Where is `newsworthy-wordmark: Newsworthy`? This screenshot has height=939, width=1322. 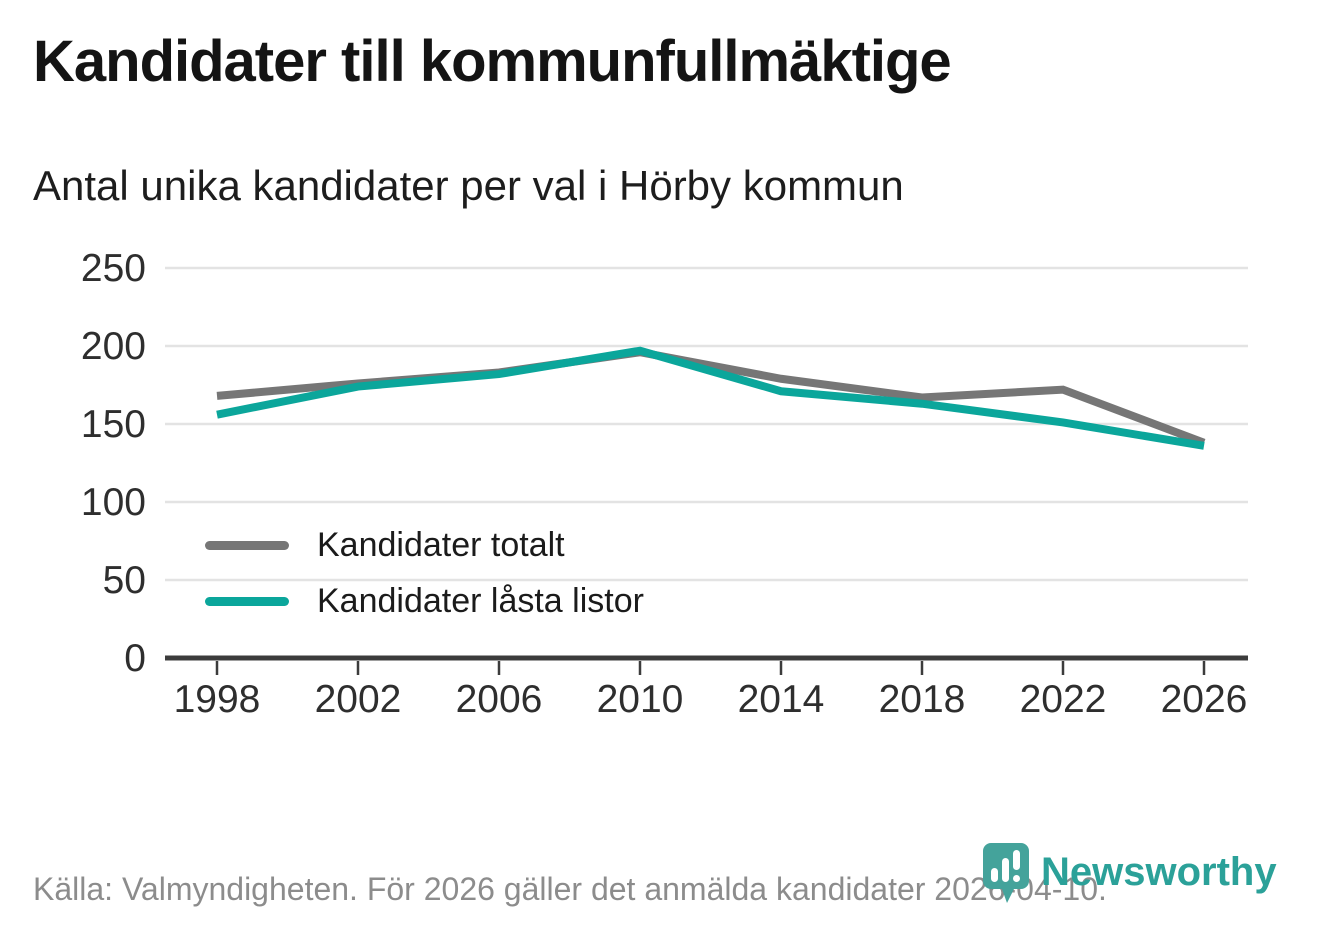 newsworthy-wordmark: Newsworthy is located at coordinates (1159, 872).